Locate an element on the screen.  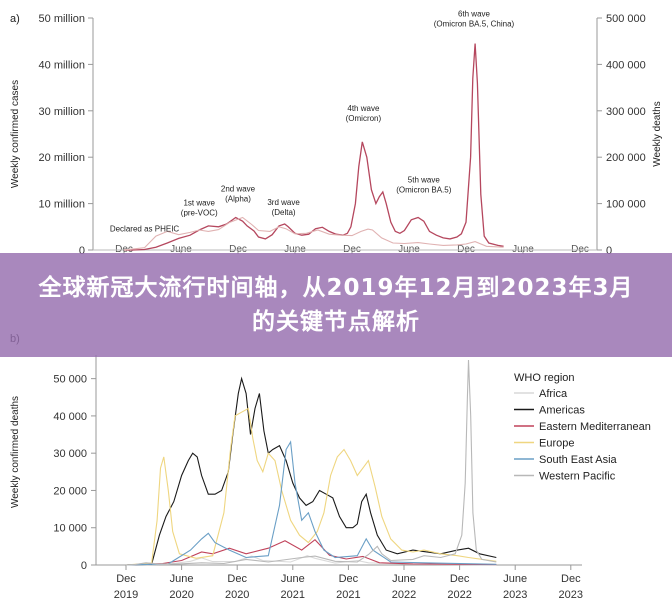
legend-entry: South East Asia is located at coordinates (578, 460).